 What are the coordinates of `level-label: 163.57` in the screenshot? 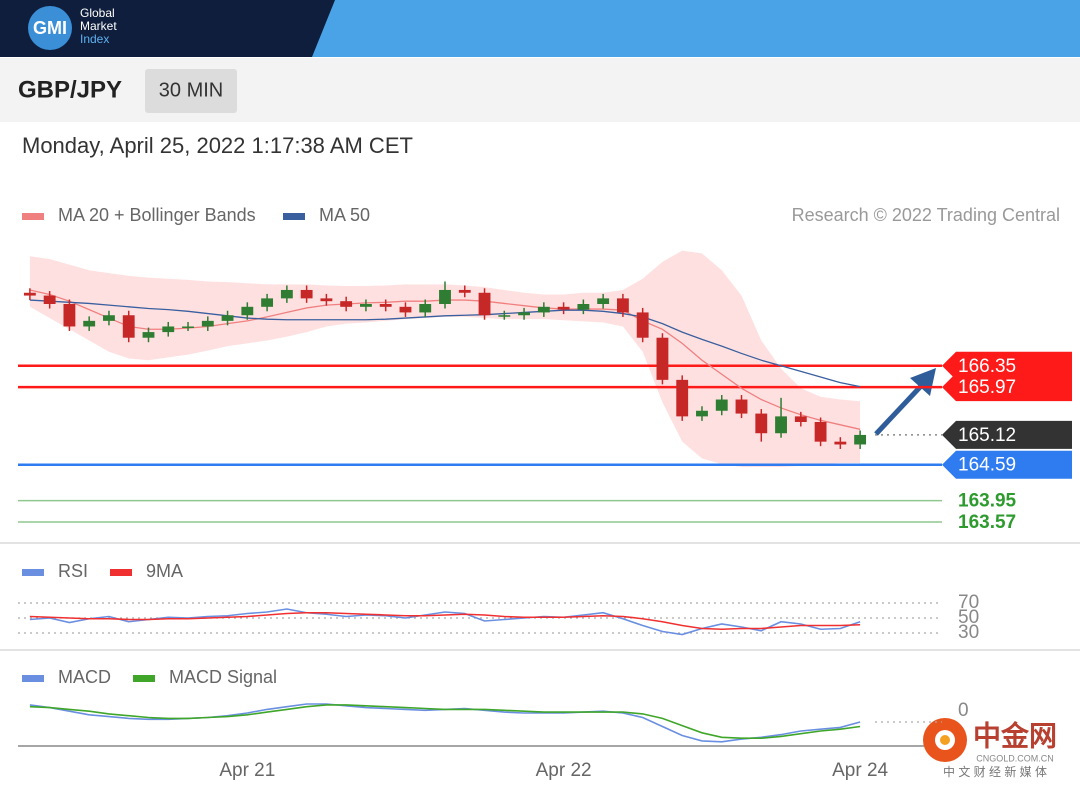 It's located at (987, 522).